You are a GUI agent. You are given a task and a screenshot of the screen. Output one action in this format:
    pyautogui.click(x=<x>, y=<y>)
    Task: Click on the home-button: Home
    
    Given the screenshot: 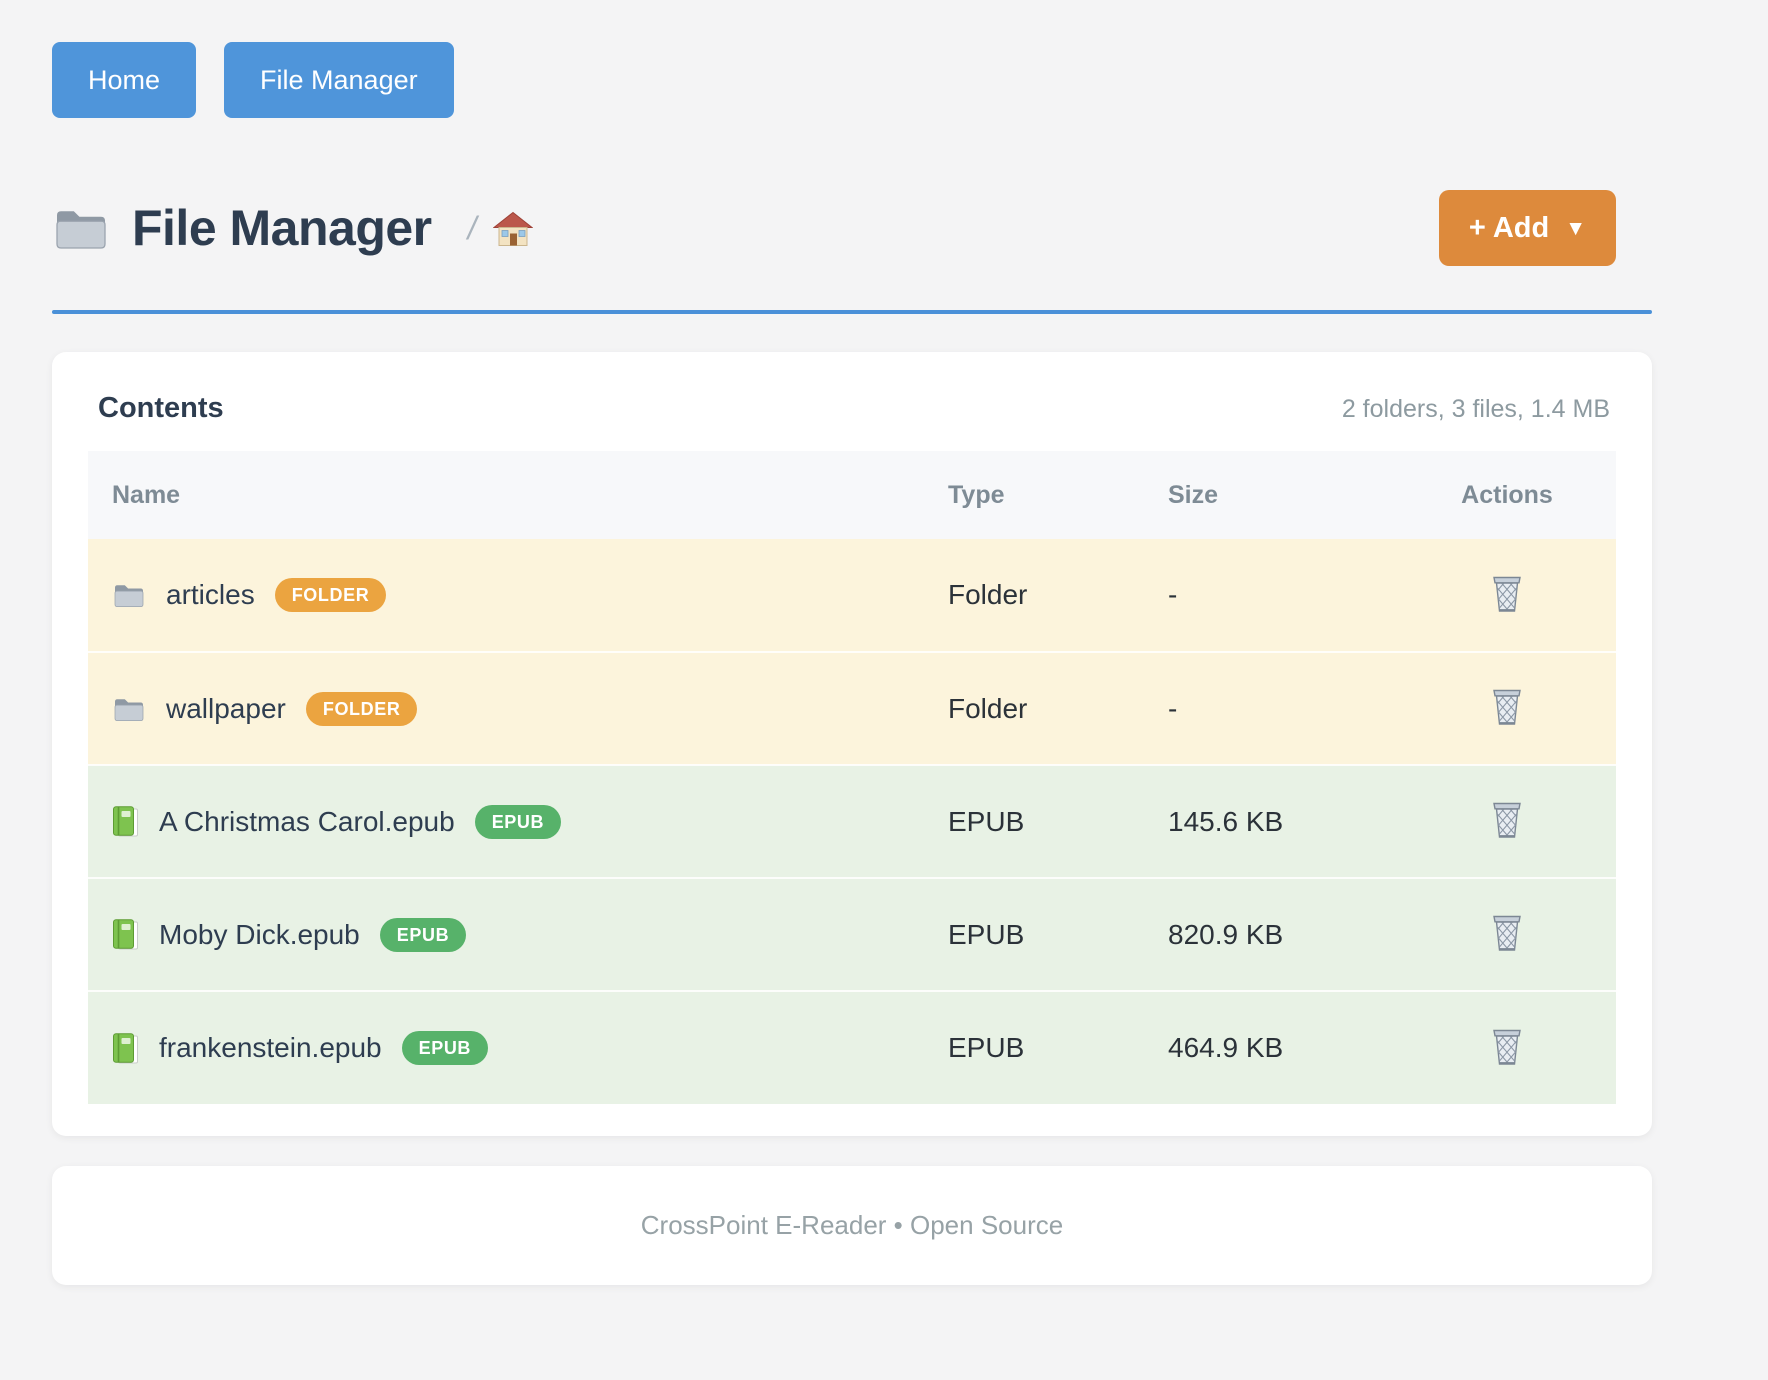 What is the action you would take?
    pyautogui.click(x=124, y=80)
    